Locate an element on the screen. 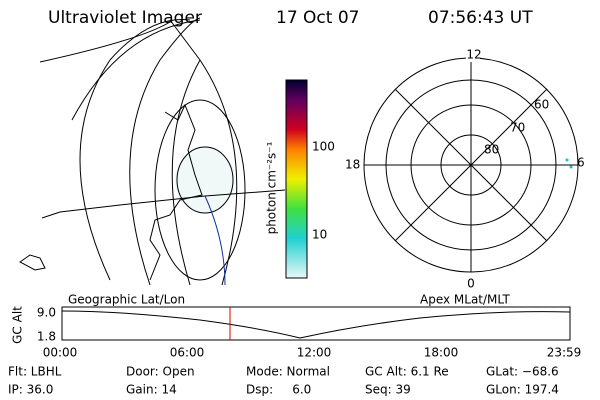 The height and width of the screenshot is (400, 600). strip-title: Apex MLat/MLT is located at coordinates (465, 300).